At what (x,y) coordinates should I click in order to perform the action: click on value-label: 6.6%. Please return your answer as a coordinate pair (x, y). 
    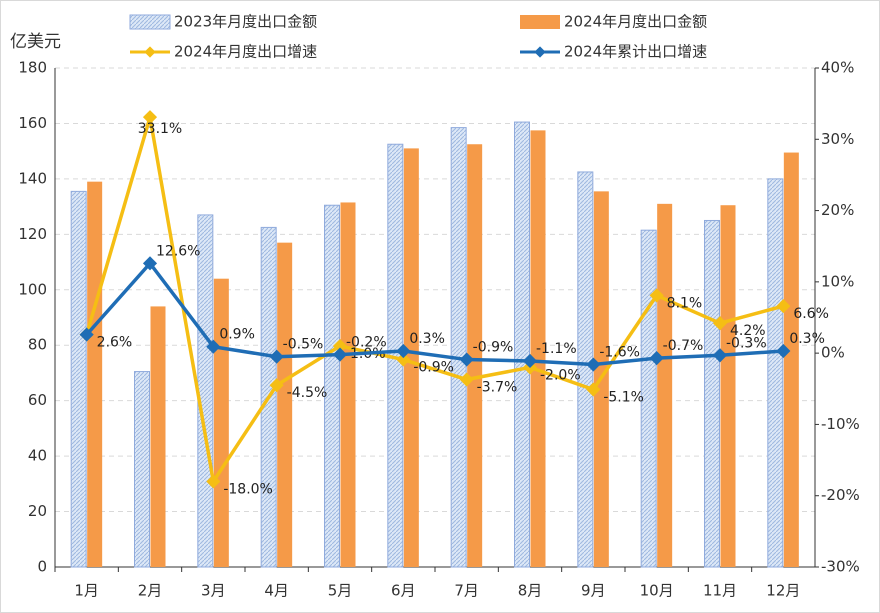
    Looking at the image, I should click on (811, 314).